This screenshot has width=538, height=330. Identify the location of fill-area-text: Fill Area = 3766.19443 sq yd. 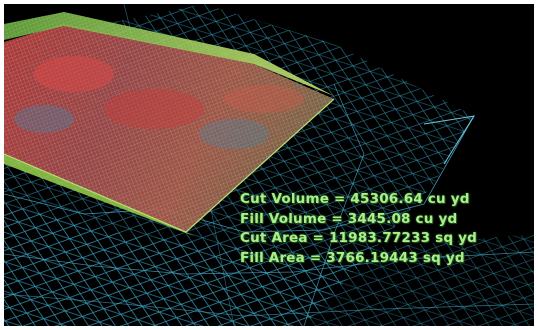
(352, 257).